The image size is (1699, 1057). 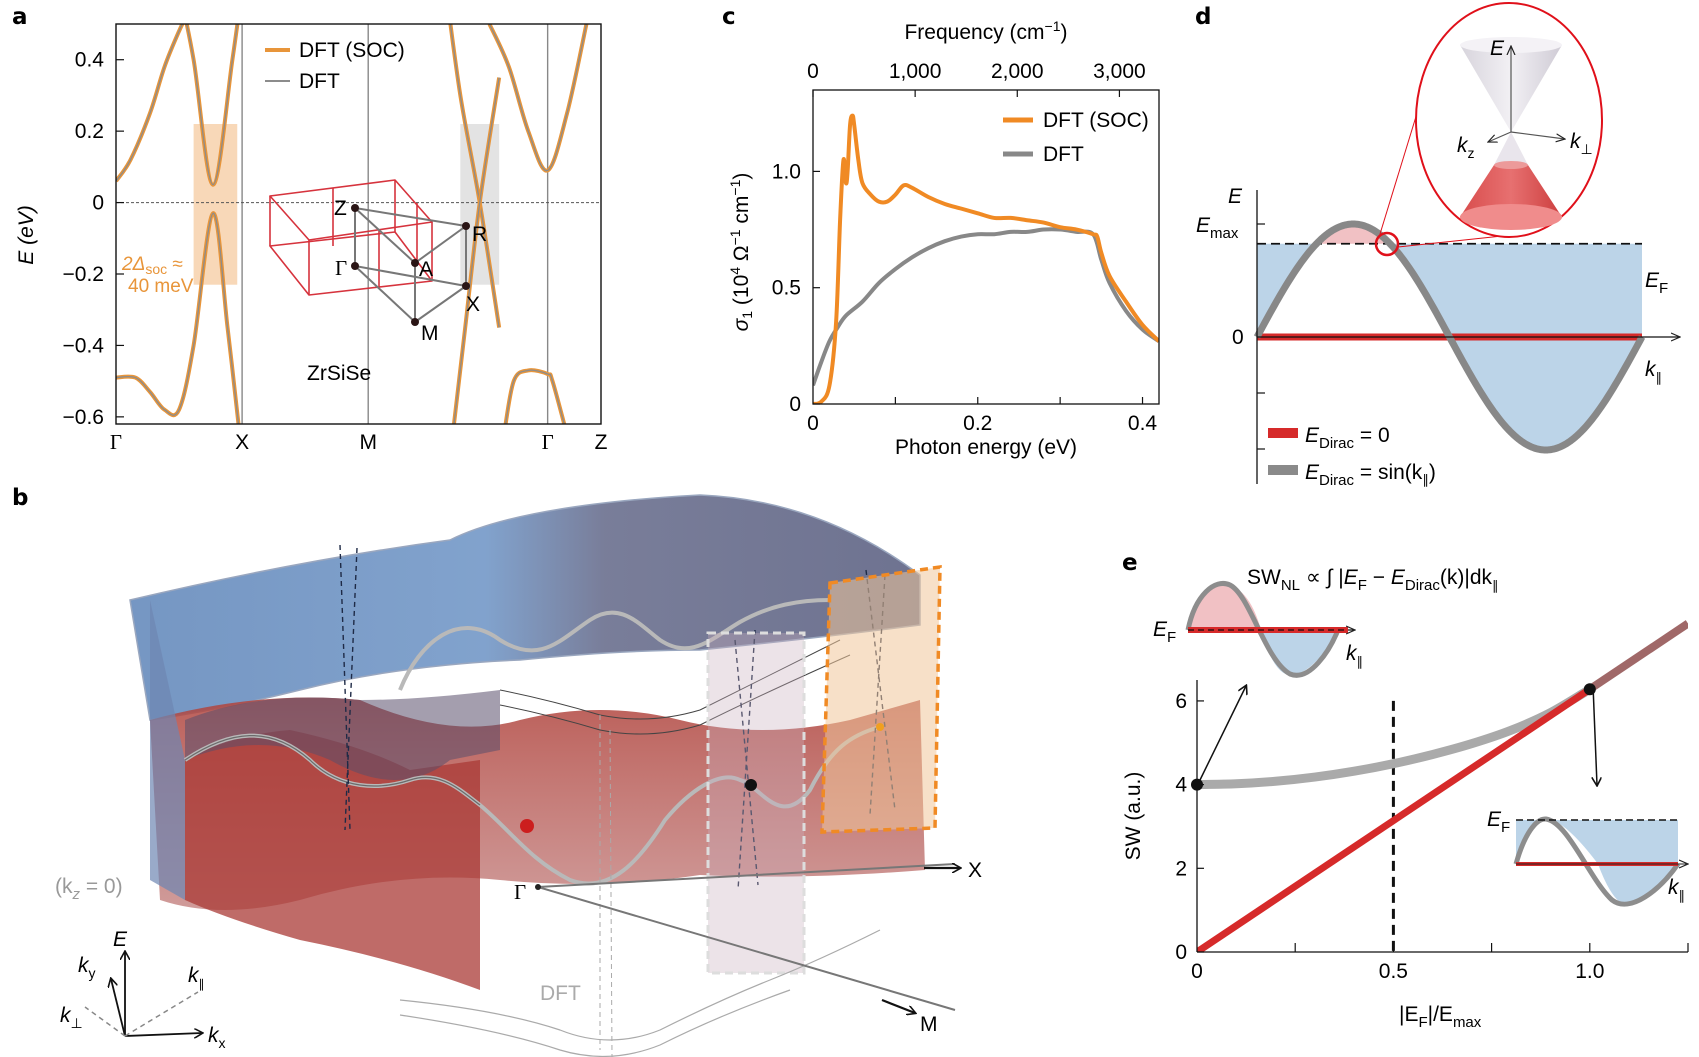 What do you see at coordinates (1394, 819) in the screenshot?
I see `sw-zero-line` at bounding box center [1394, 819].